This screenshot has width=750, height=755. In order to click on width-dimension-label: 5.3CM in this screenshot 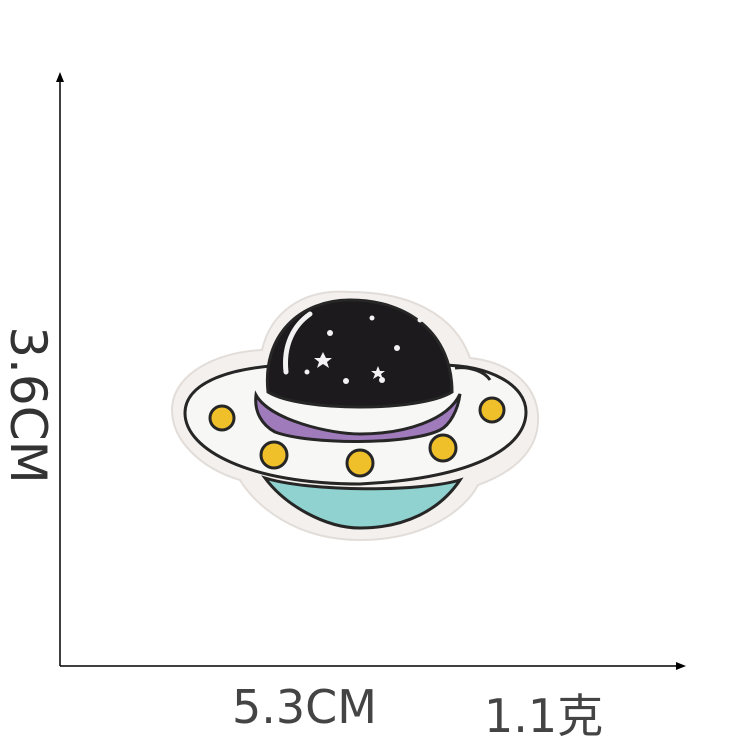, I will do `click(304, 707)`.